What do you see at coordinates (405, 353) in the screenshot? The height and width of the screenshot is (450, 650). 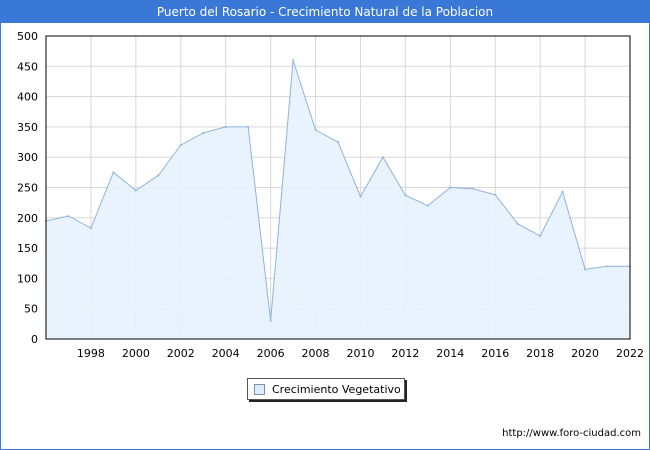 I see `x-tick-label: 2012` at bounding box center [405, 353].